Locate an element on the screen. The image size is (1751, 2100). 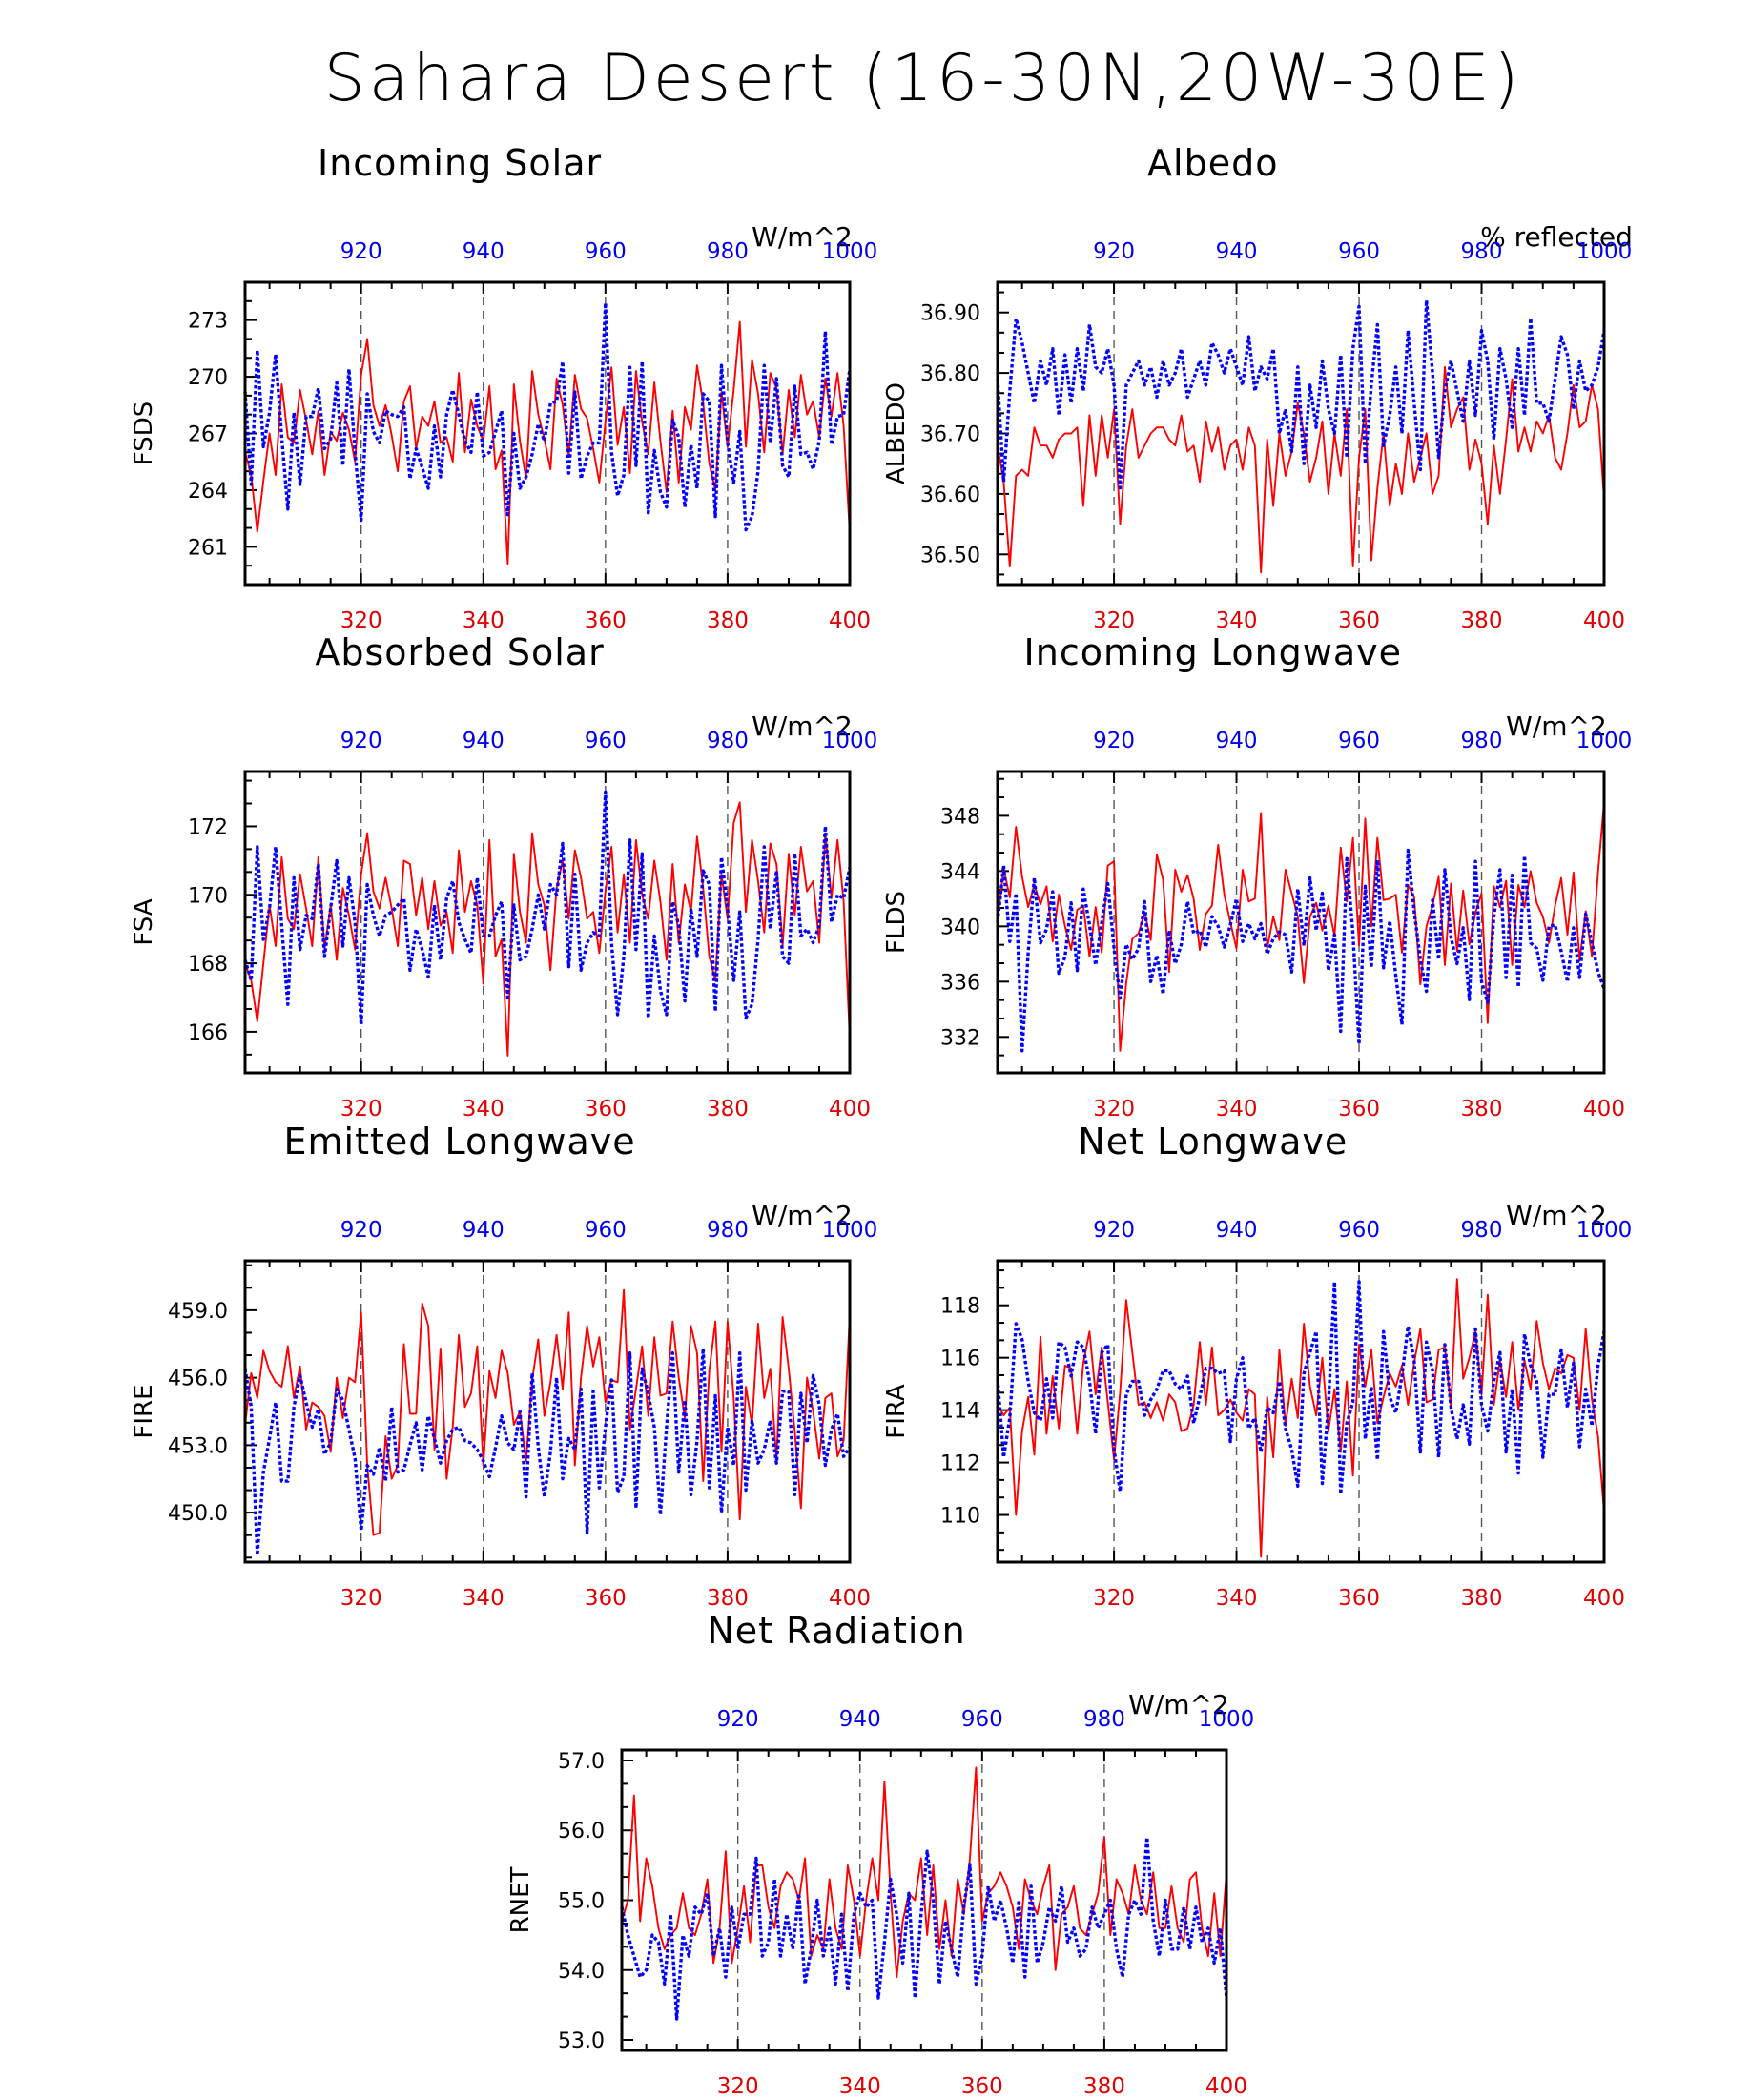
panel-title: Net Radiation is located at coordinates (836, 1631).